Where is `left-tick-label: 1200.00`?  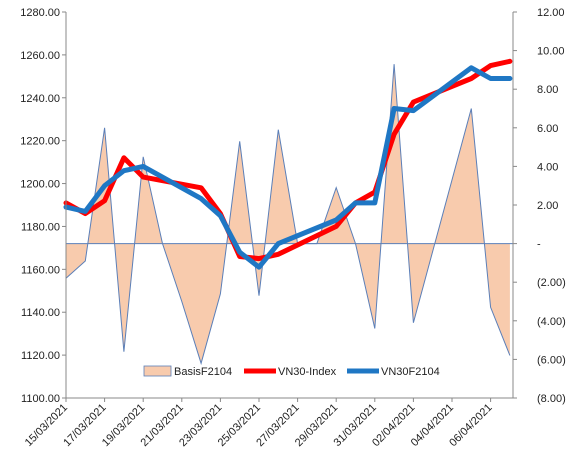
left-tick-label: 1200.00 is located at coordinates (40, 185).